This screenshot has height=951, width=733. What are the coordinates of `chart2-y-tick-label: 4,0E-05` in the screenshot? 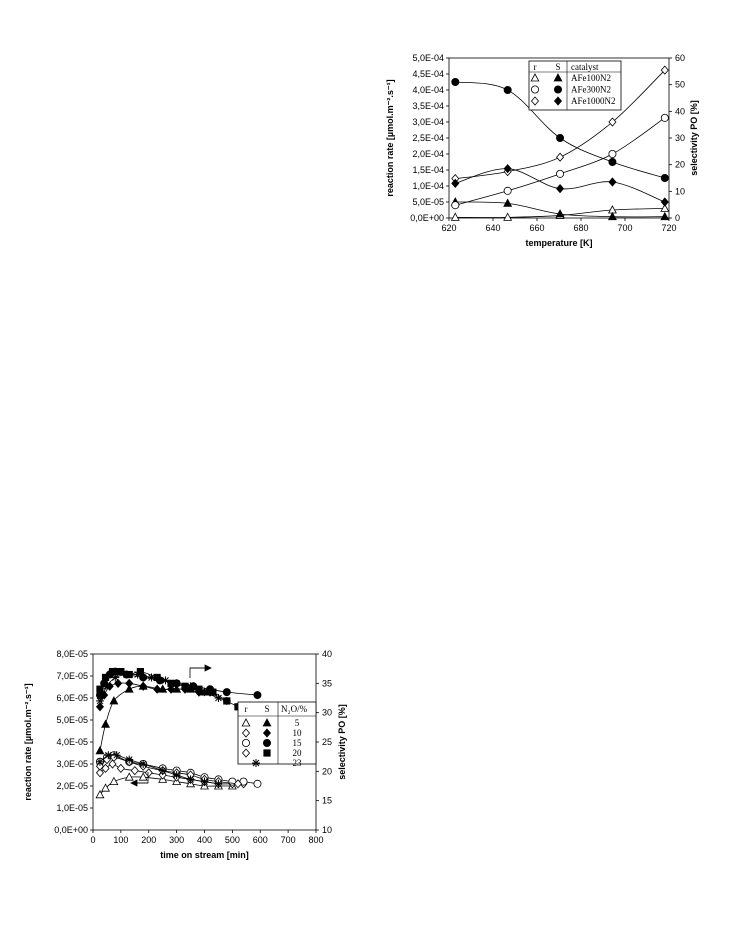 It's located at (72, 742).